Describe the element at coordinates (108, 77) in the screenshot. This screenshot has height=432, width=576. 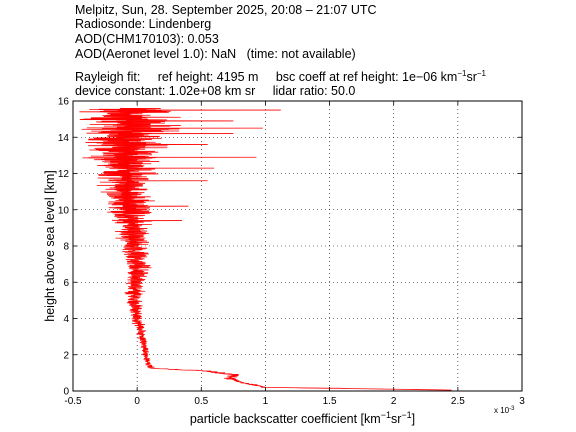
I see `rayleigh-label: Rayleigh fit:` at that location.